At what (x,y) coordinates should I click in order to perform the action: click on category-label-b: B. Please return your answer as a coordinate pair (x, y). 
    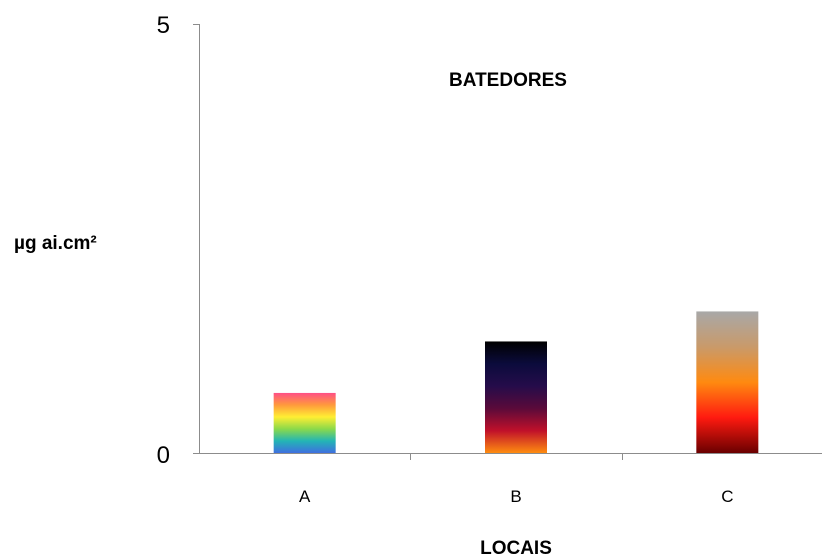
    Looking at the image, I should click on (515, 496).